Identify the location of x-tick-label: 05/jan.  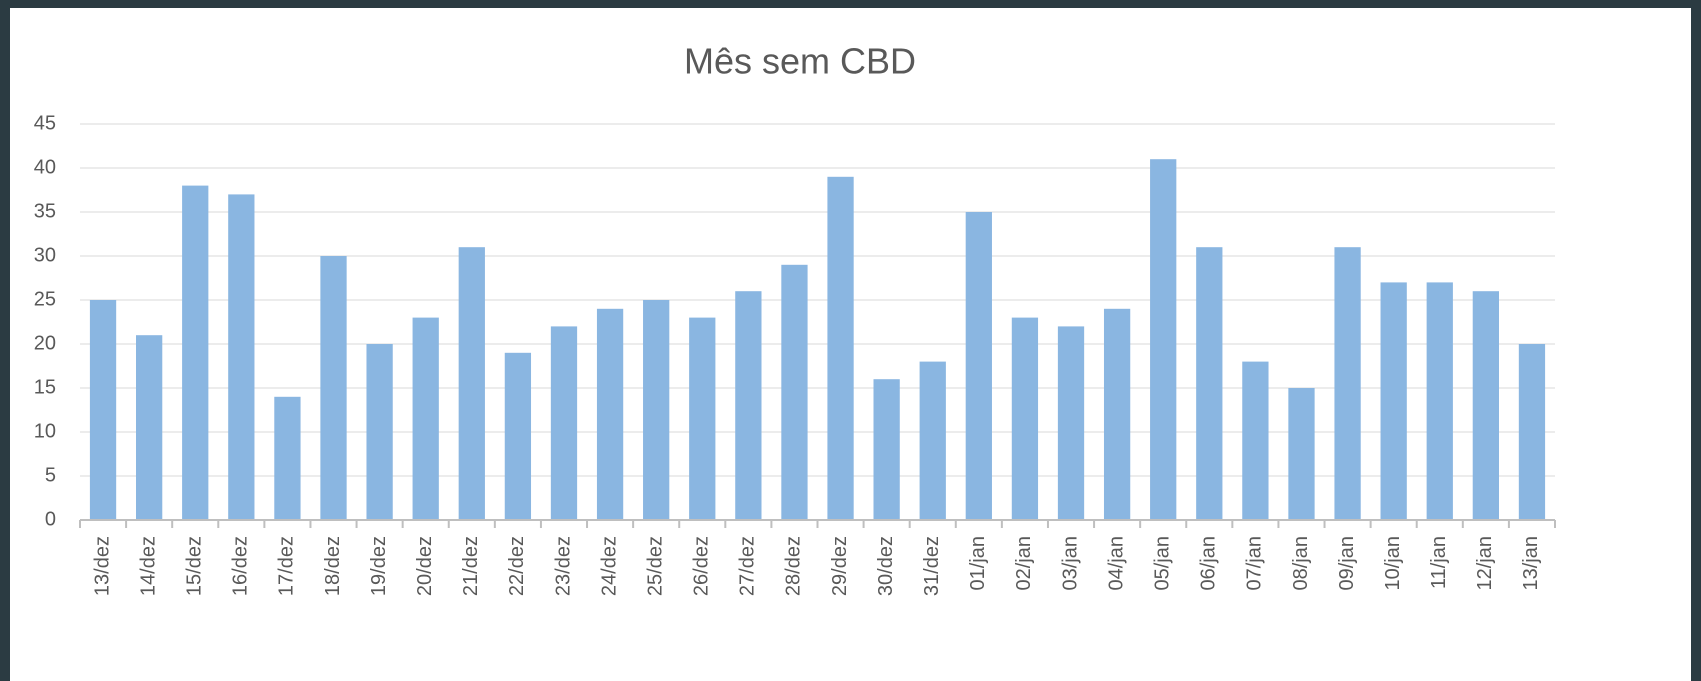
(1162, 563).